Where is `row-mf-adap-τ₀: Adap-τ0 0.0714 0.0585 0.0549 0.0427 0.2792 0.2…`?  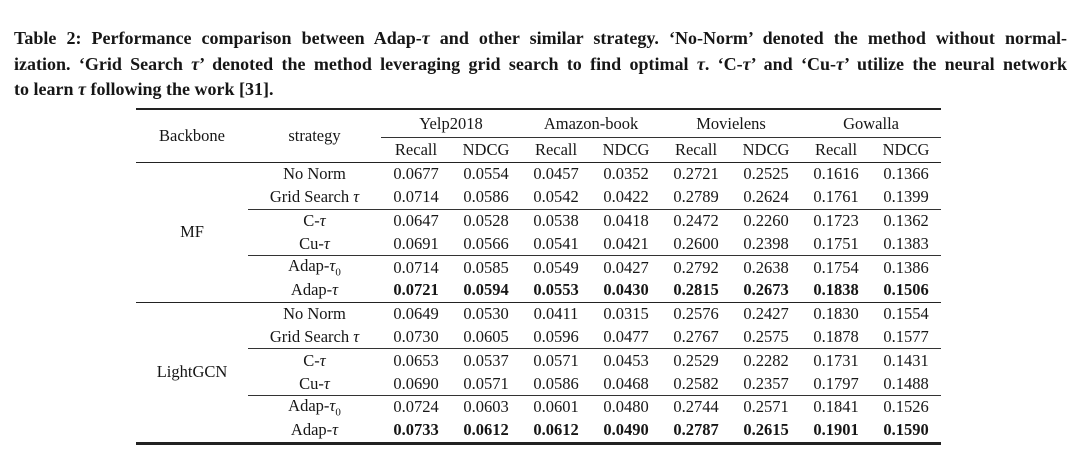 row-mf-adap-τ₀: Adap-τ0 0.0714 0.0585 0.0549 0.0427 0.2792 0.2… is located at coordinates (539, 267).